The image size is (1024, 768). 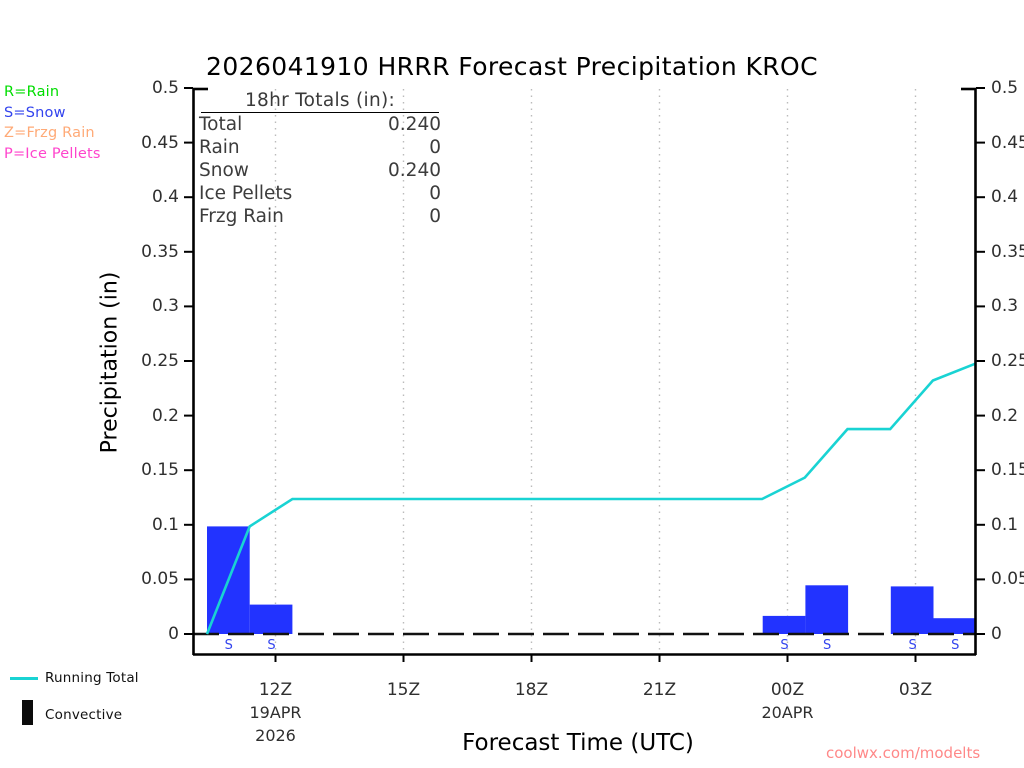 I want to click on convective-legend-label: Convective, so click(x=84, y=715).